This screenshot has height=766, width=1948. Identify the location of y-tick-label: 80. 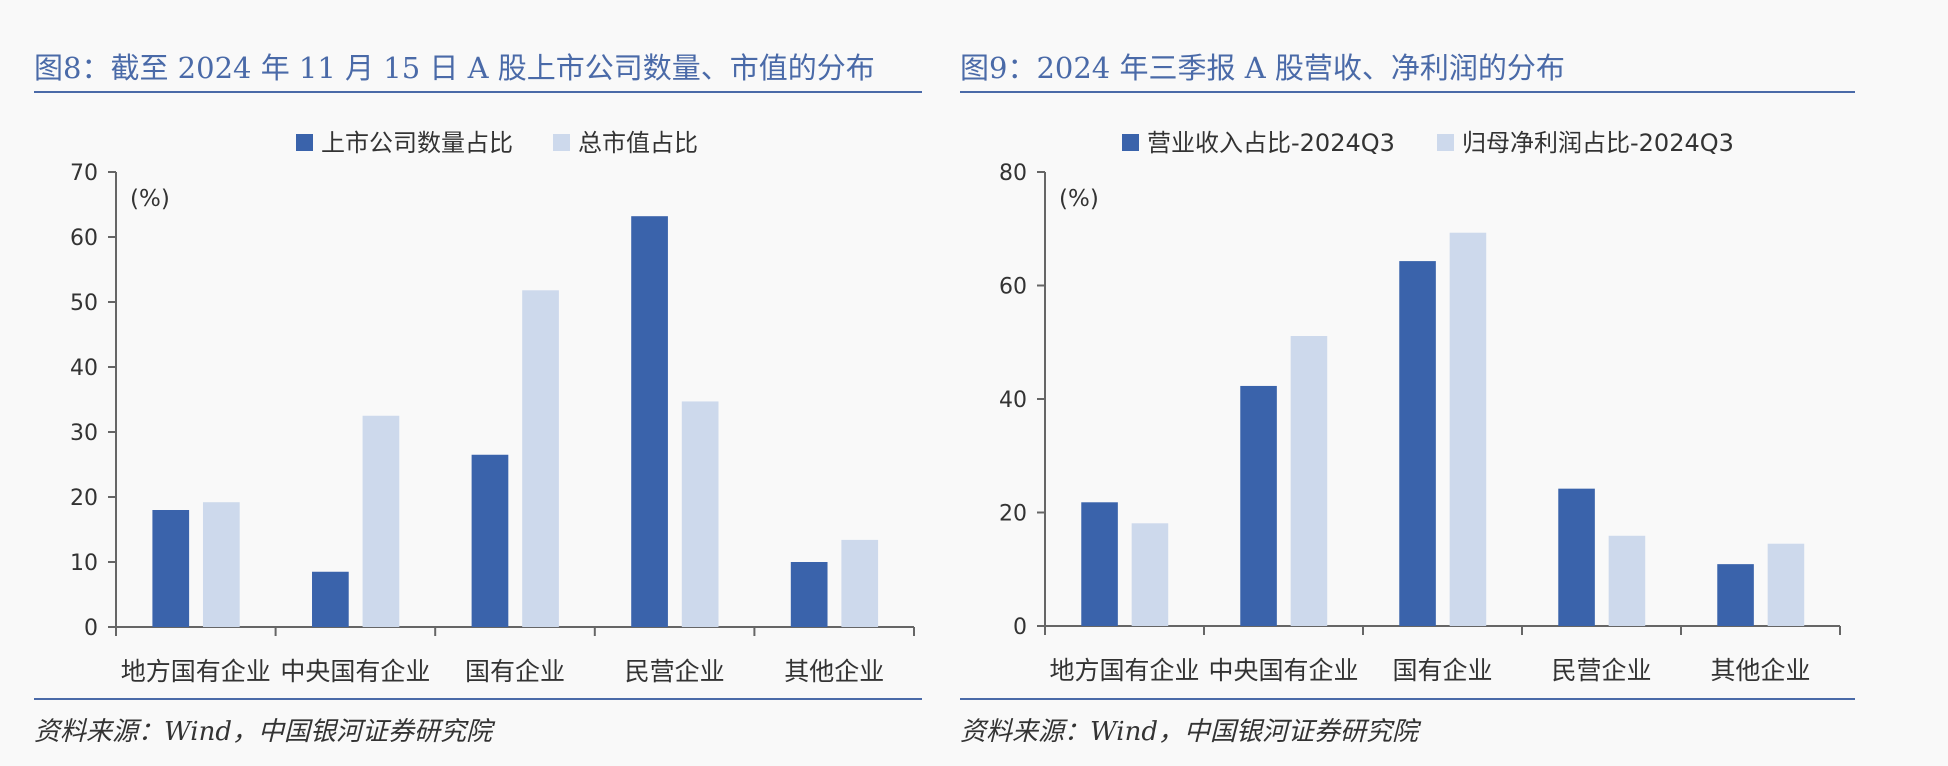
(1013, 173).